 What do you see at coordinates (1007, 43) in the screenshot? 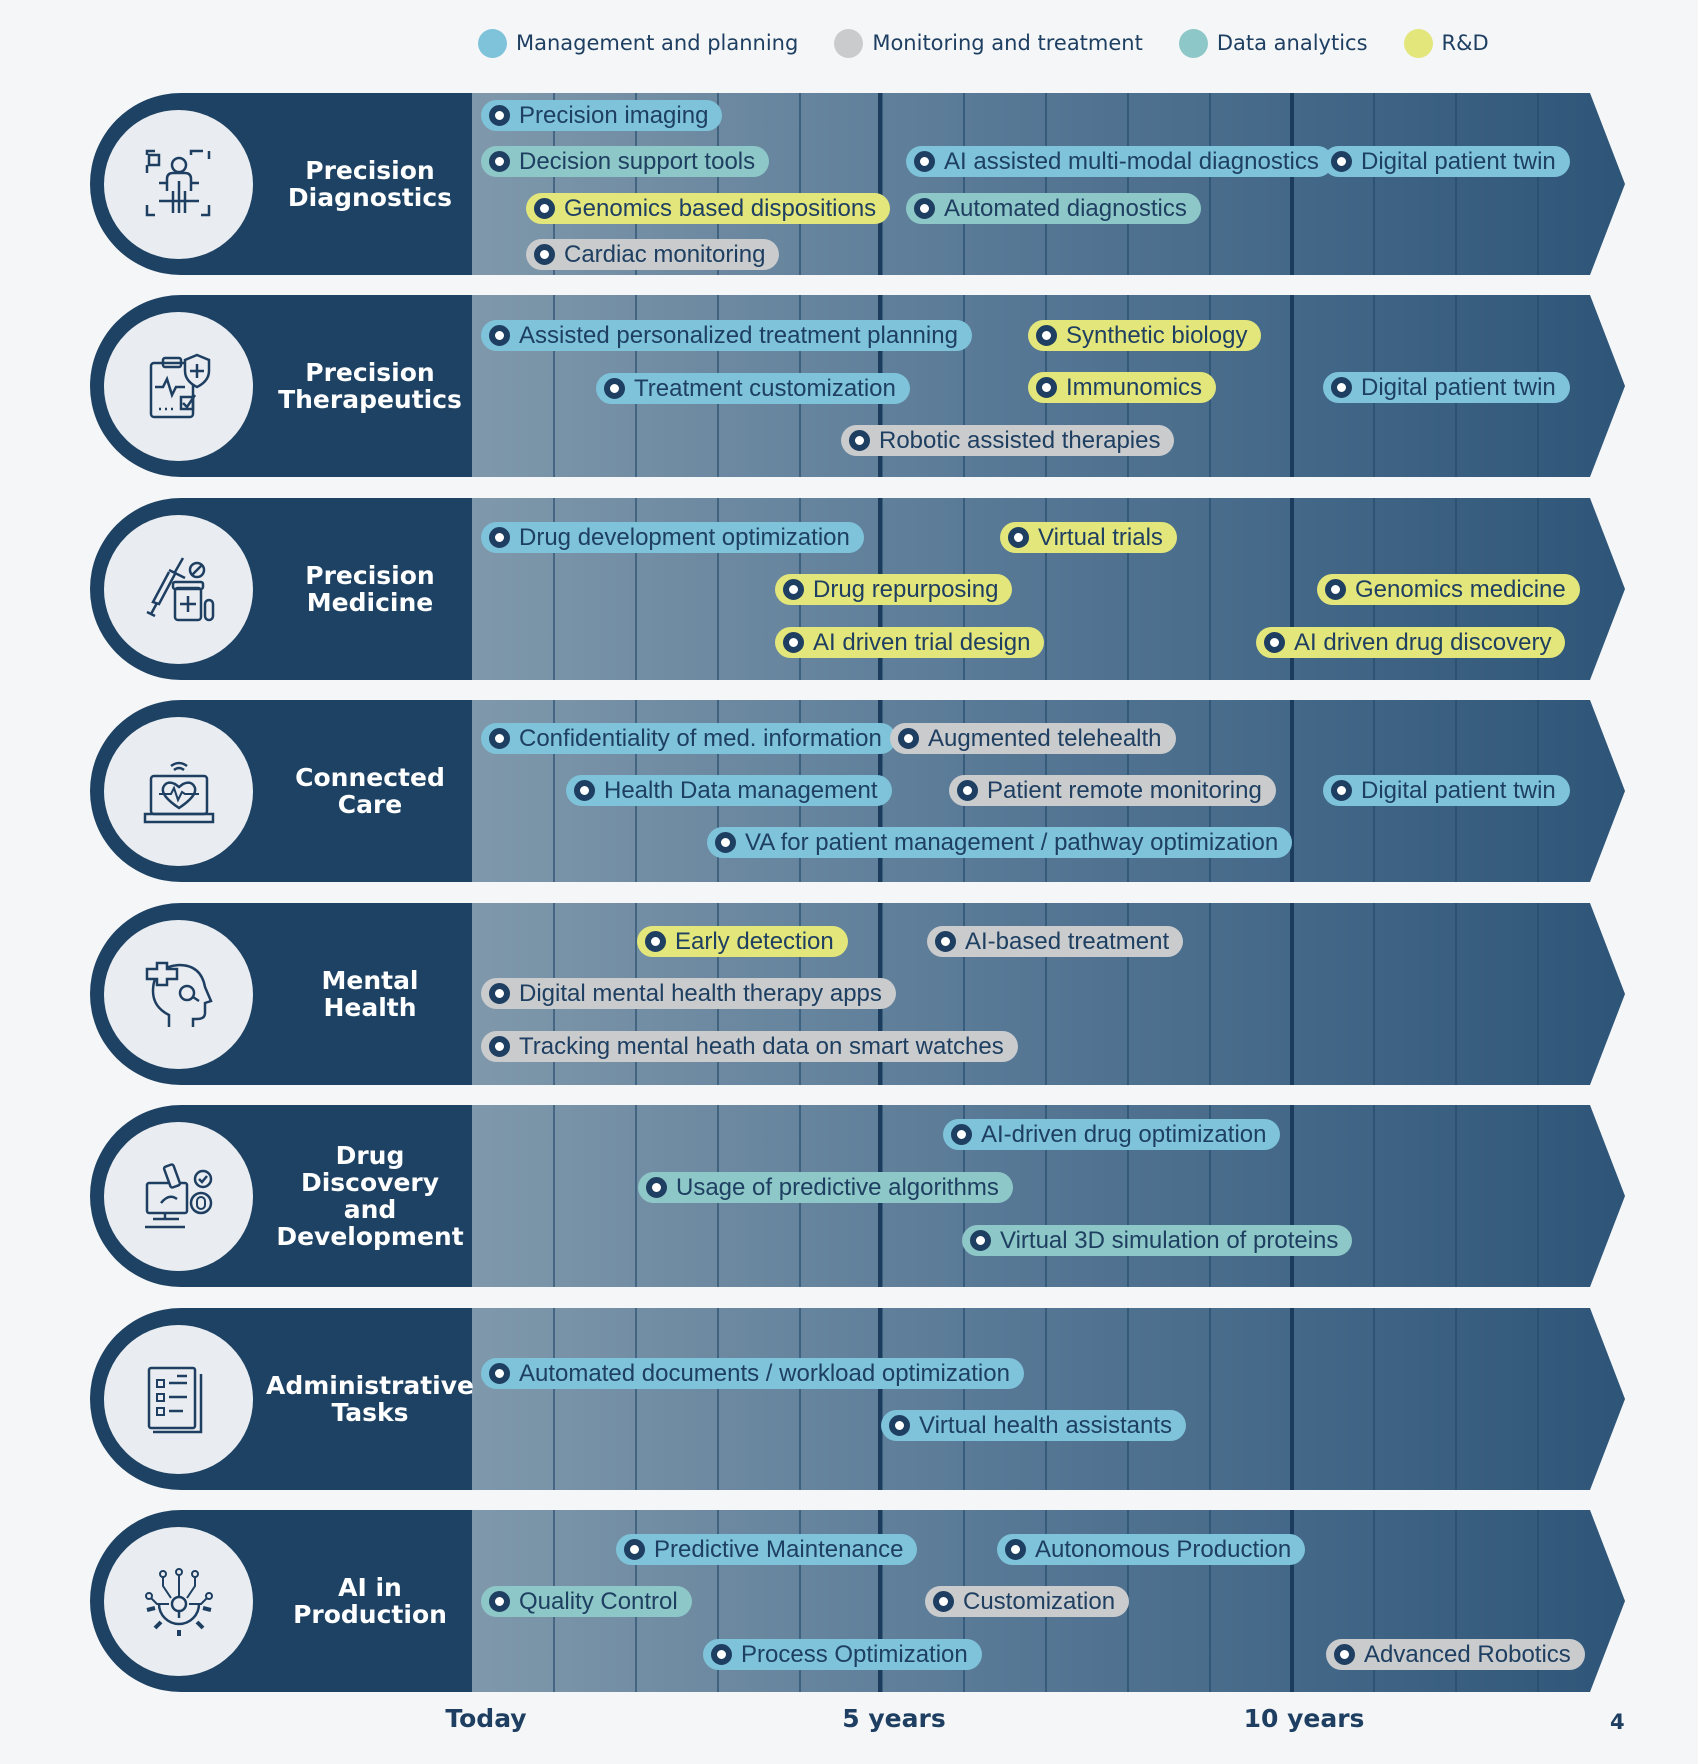
I see `legend-label: Monitoring and treatment` at bounding box center [1007, 43].